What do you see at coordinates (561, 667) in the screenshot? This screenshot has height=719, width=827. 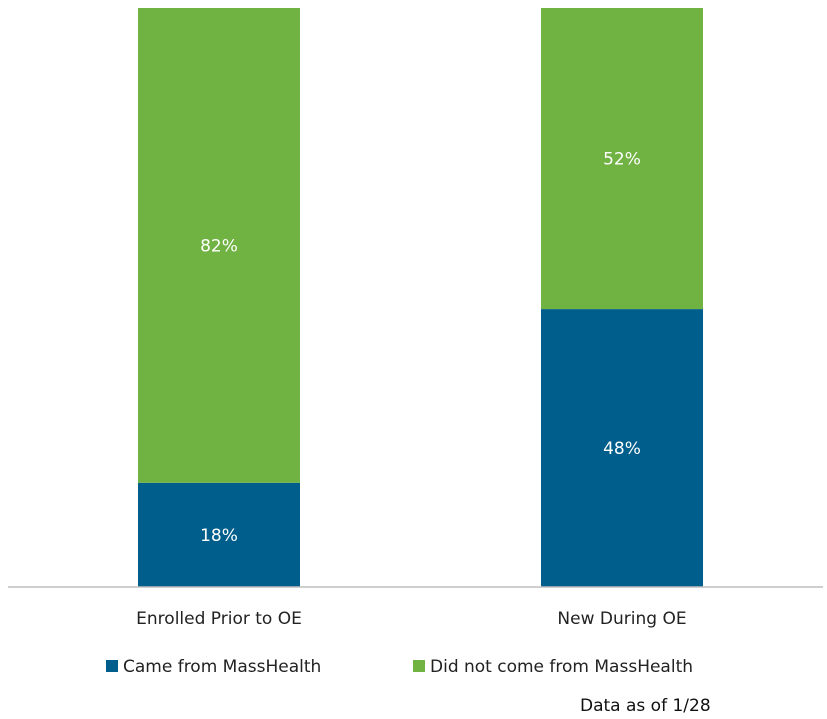 I see `legend-label-did-not-come-from-masshealth: Did not come from MassHealth` at bounding box center [561, 667].